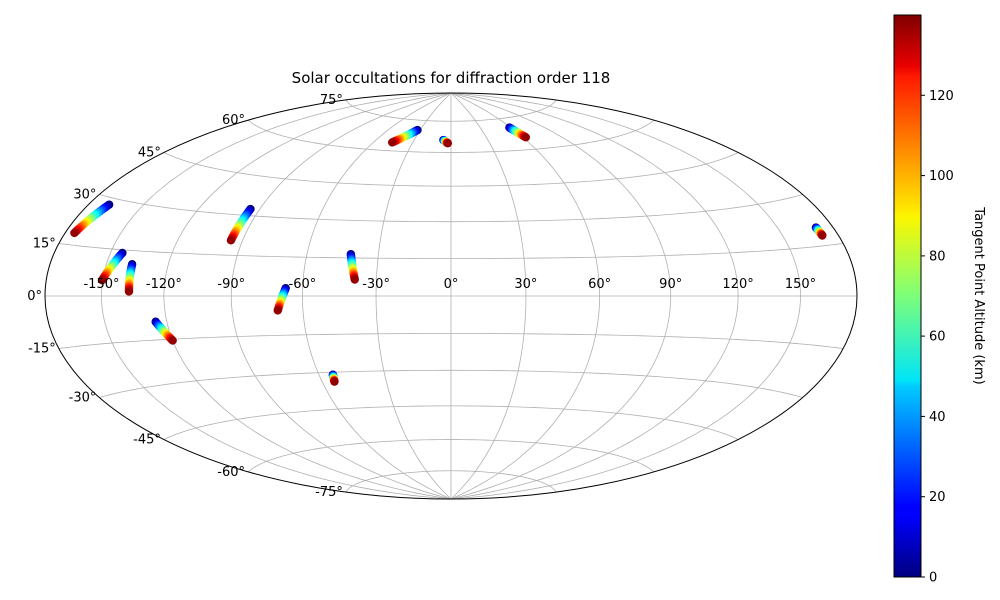  Describe the element at coordinates (231, 472) in the screenshot. I see `latitude-tick-label: -60°` at that location.